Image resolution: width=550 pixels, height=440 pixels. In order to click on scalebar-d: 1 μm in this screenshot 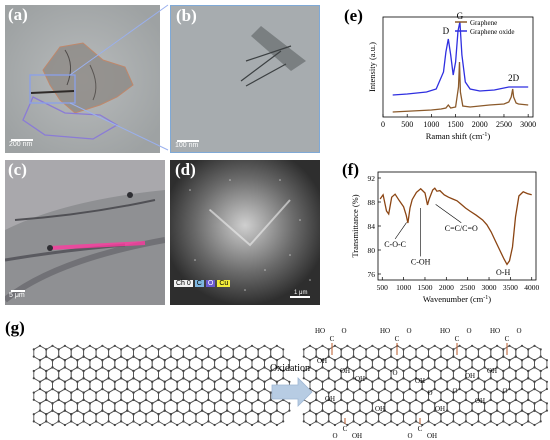, I will do `click(301, 293)`.